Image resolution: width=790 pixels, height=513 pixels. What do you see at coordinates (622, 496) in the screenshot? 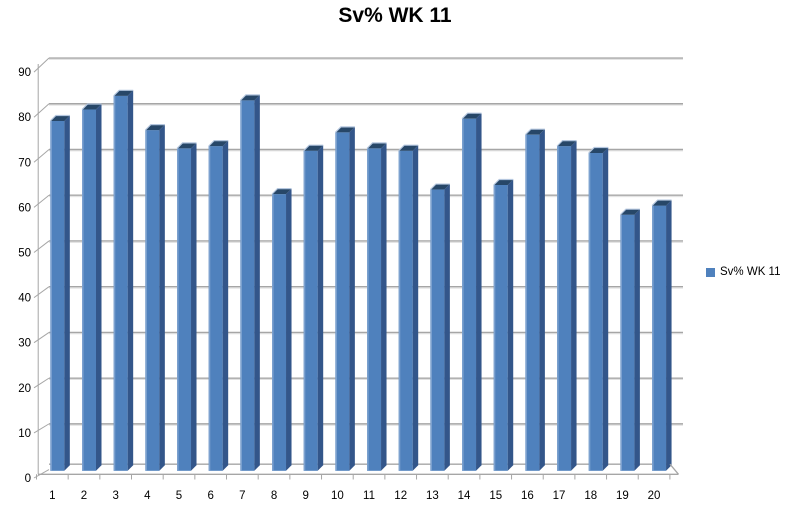
I see `x-tick-label: 19` at bounding box center [622, 496].